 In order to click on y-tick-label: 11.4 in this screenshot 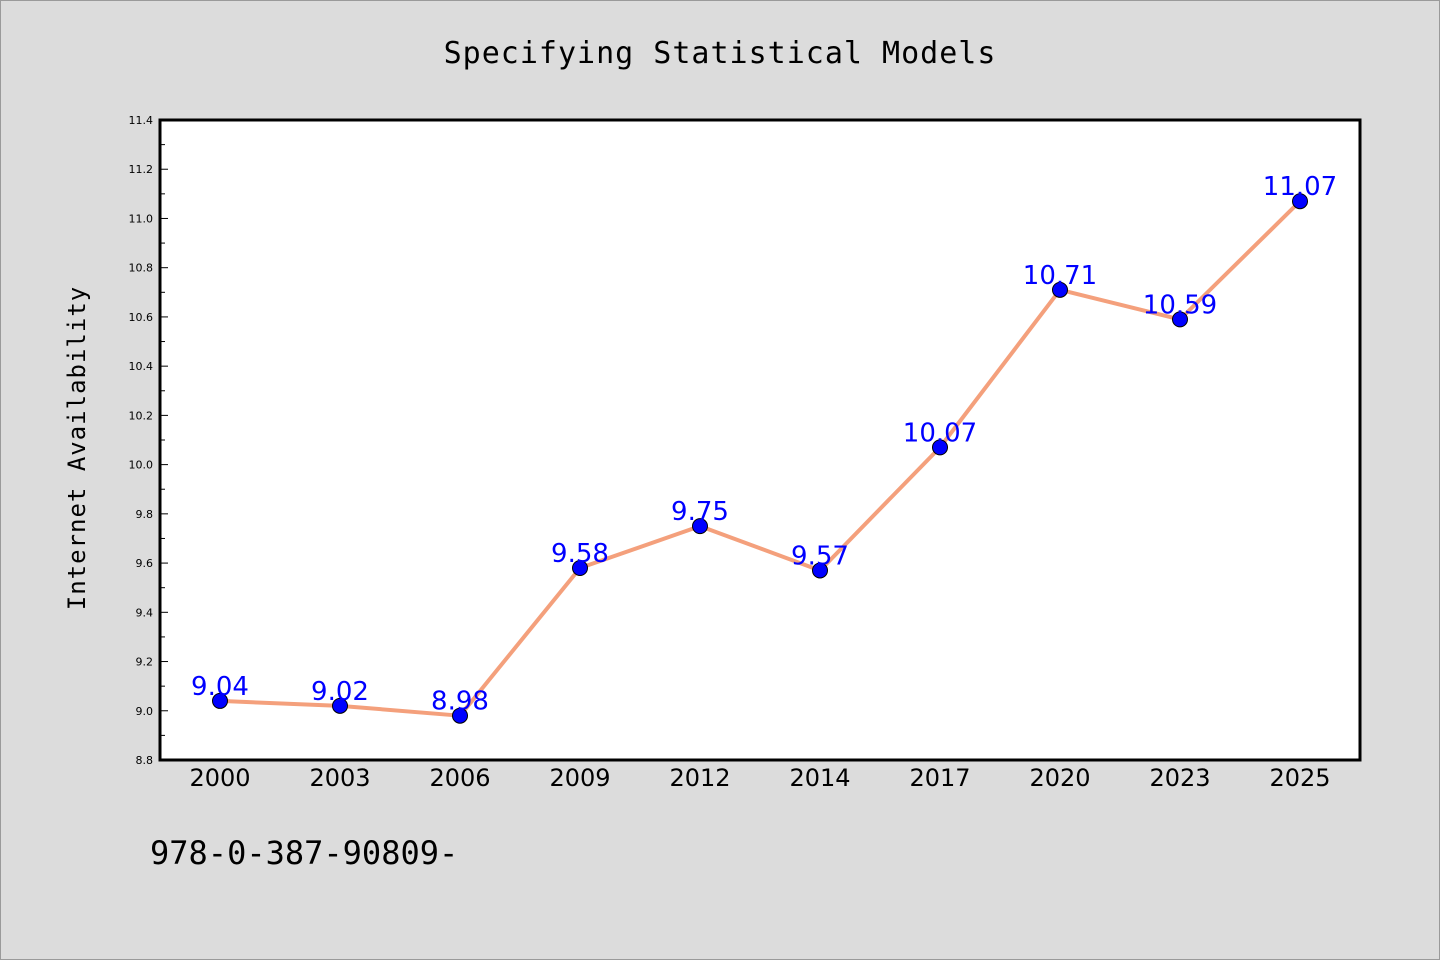, I will do `click(141, 120)`.